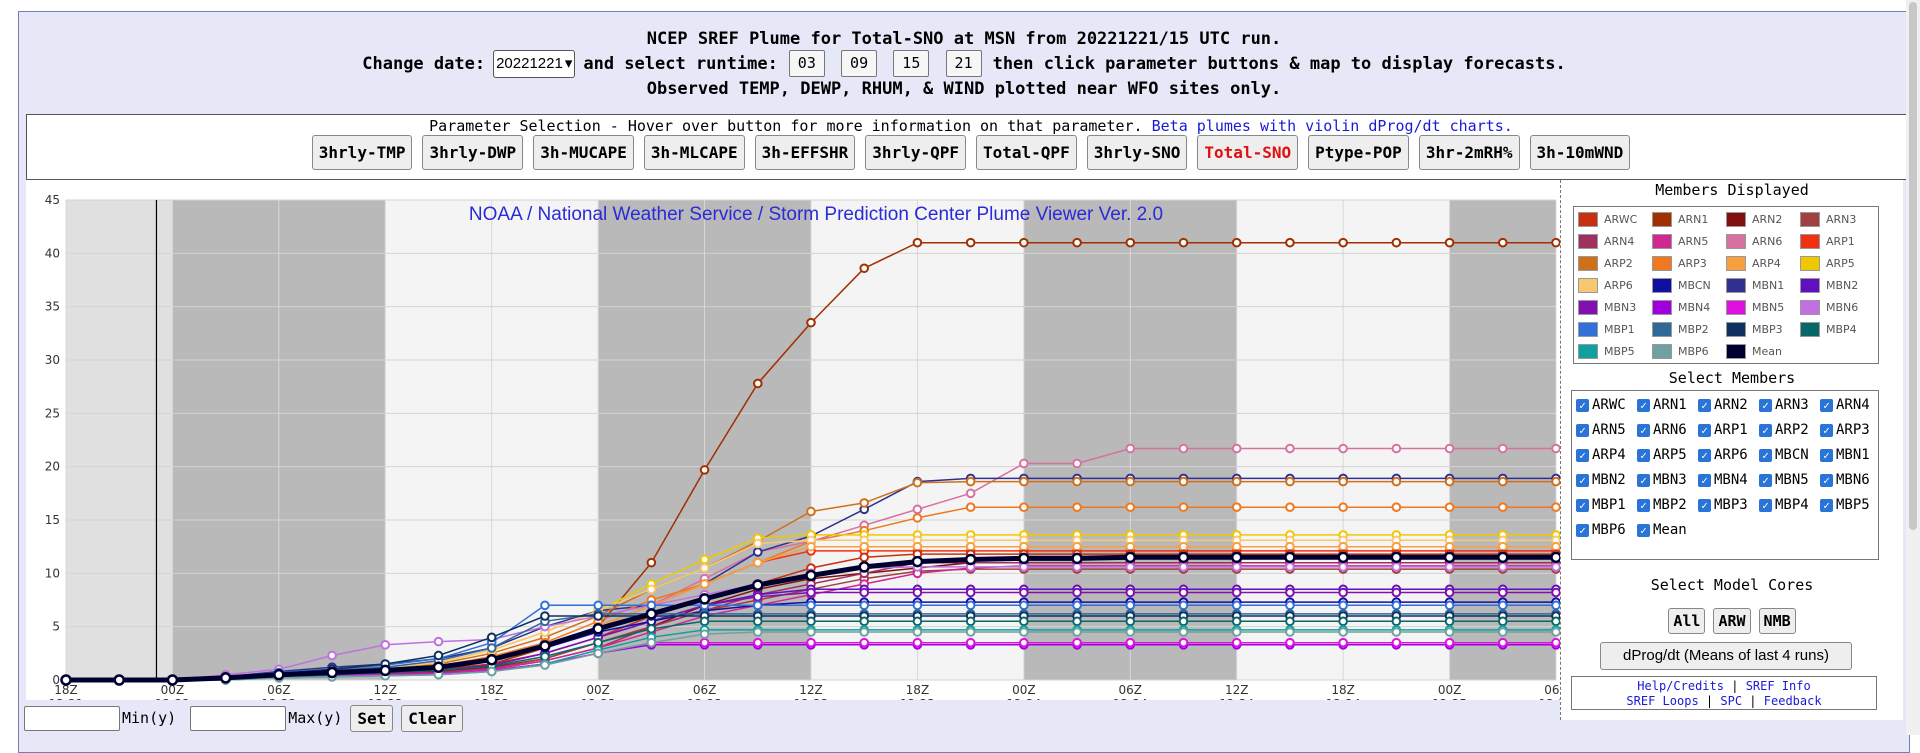 The width and height of the screenshot is (1920, 753). What do you see at coordinates (704, 599) in the screenshot?
I see `series-point-mean` at bounding box center [704, 599].